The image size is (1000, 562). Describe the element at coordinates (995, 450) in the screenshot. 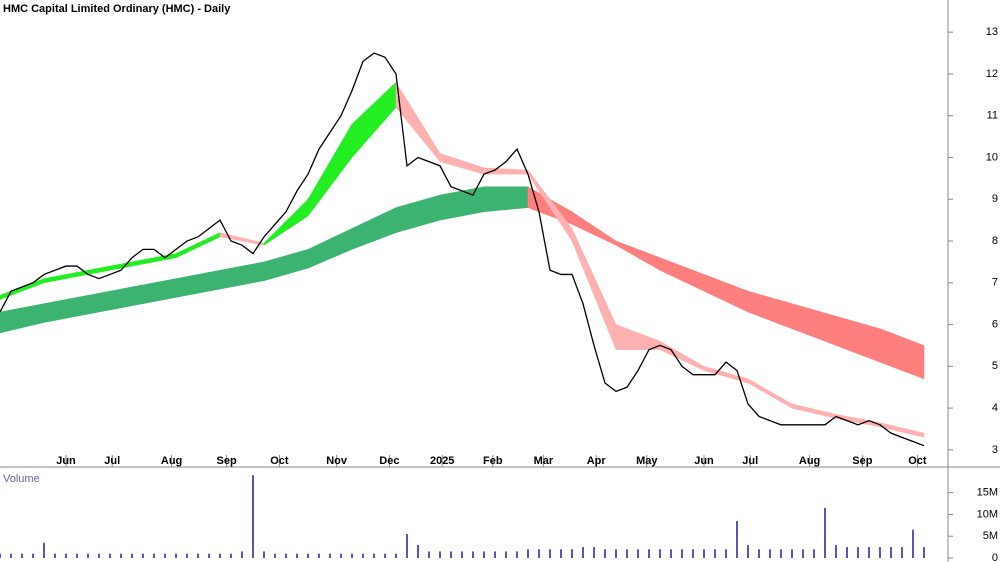

I see `y-tick-label: 3` at that location.